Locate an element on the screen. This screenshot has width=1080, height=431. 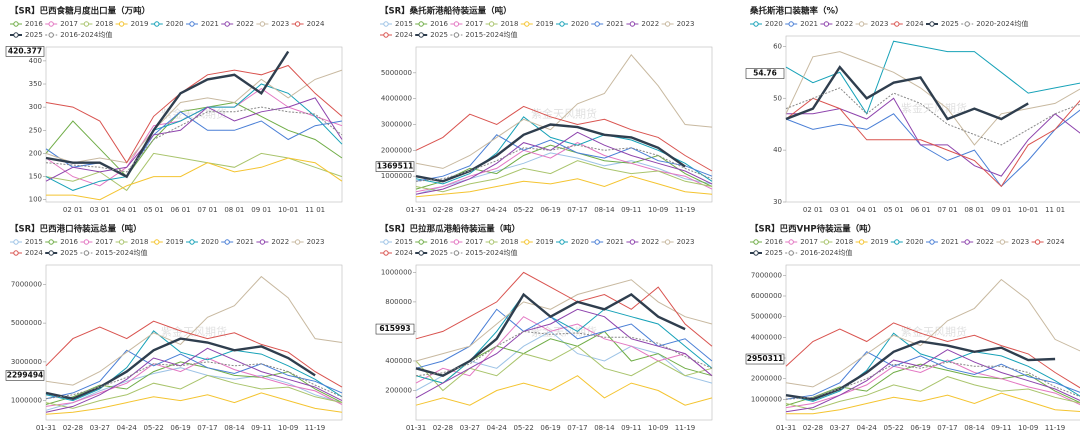
y-tick-label: 400 is located at coordinates (35, 61).